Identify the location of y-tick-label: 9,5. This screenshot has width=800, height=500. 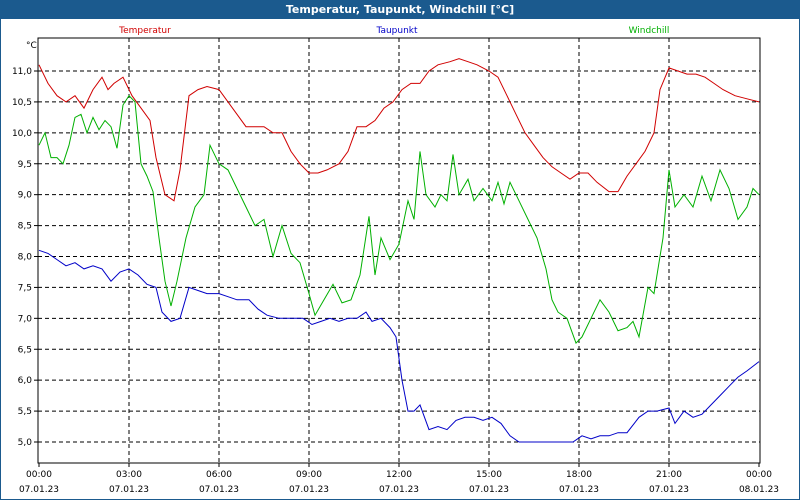
(25, 165).